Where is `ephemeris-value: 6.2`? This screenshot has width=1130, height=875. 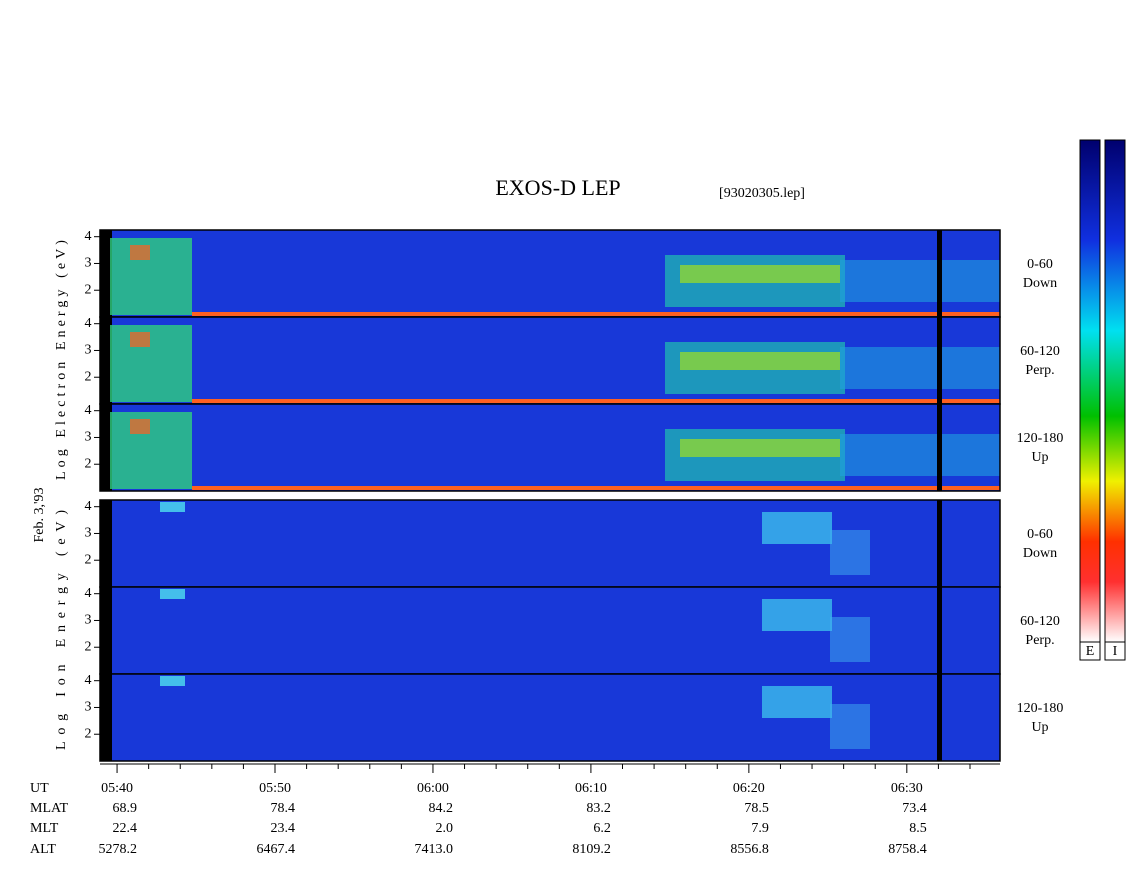
ephemeris-value: 6.2 is located at coordinates (602, 828).